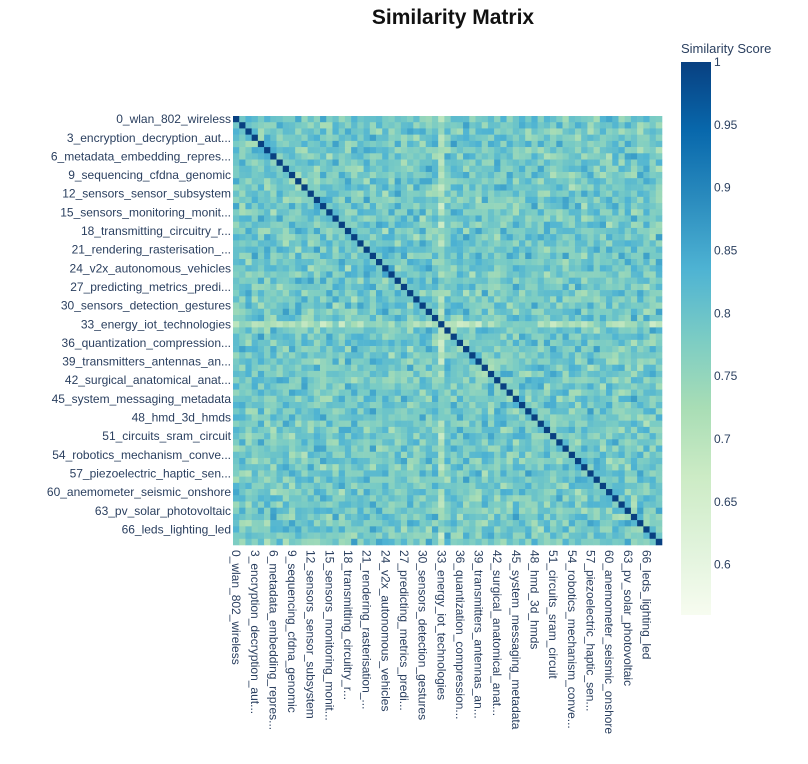 This screenshot has width=808, height=764. Describe the element at coordinates (150, 268) in the screenshot. I see `y-tick-label: 24_v2x_autonomous_vehicles` at that location.